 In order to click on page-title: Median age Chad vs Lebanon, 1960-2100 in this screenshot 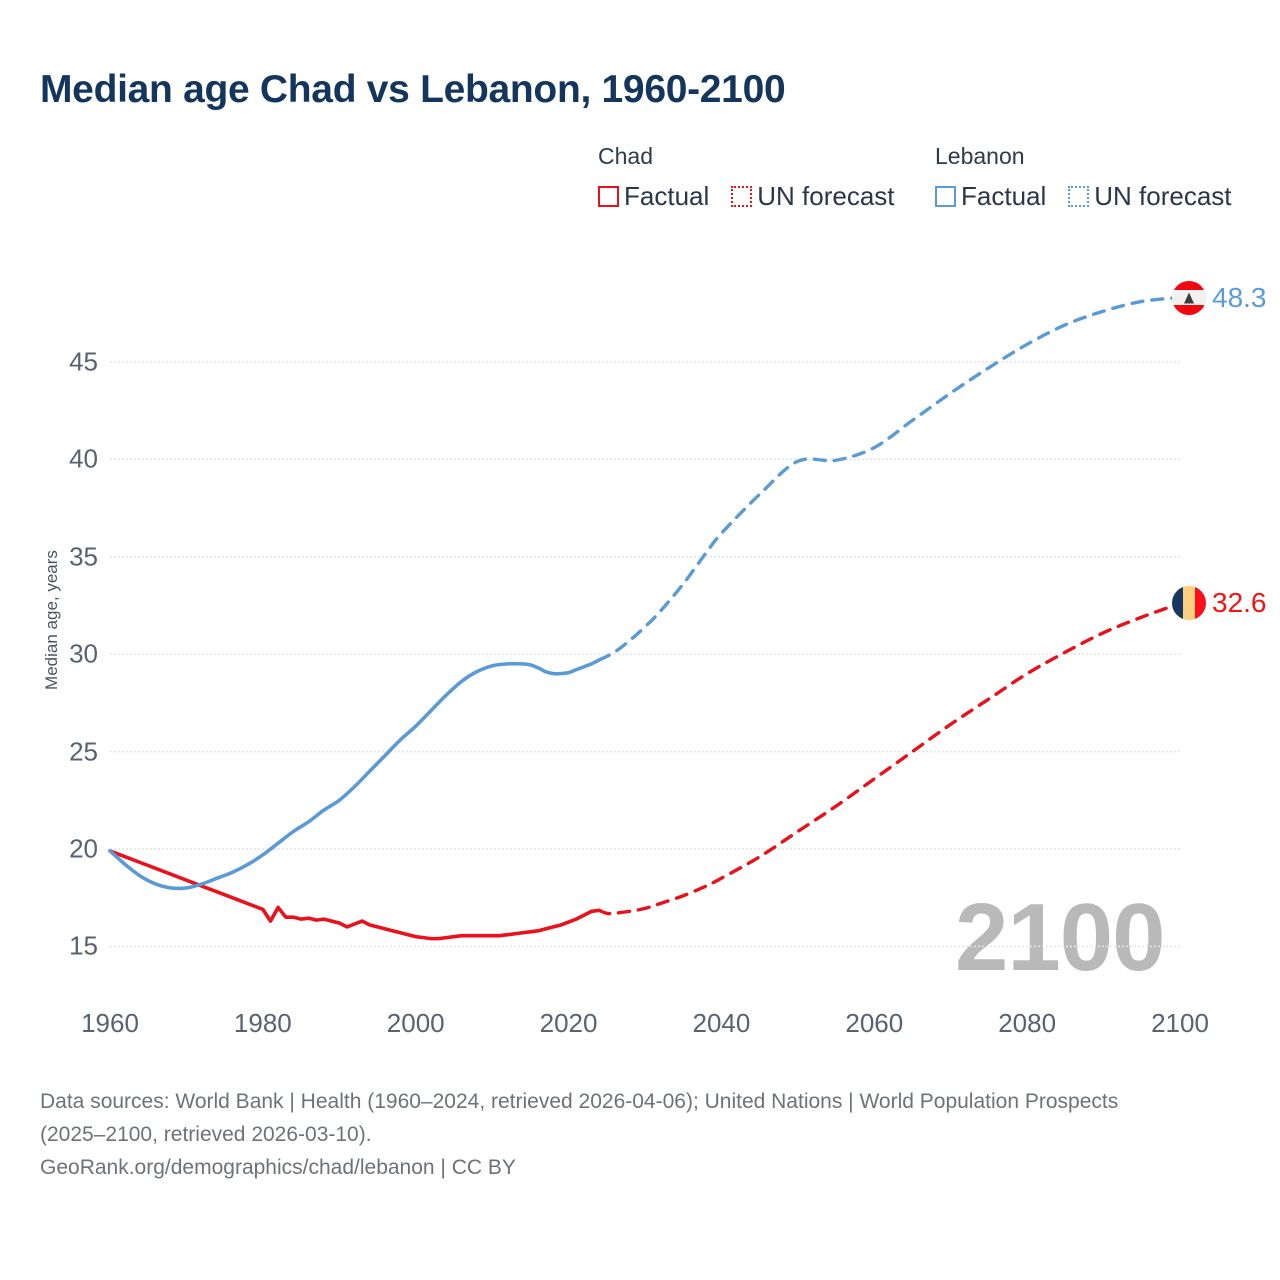, I will do `click(413, 89)`.